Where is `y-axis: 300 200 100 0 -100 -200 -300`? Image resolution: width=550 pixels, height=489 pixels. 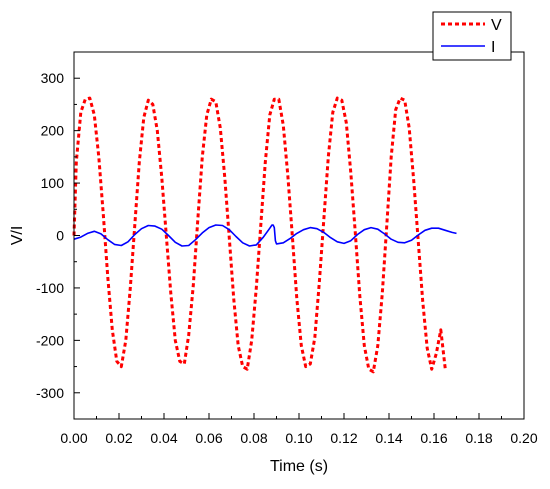
y-axis: 300 200 100 0 -100 -200 -300 is located at coordinates (58, 235).